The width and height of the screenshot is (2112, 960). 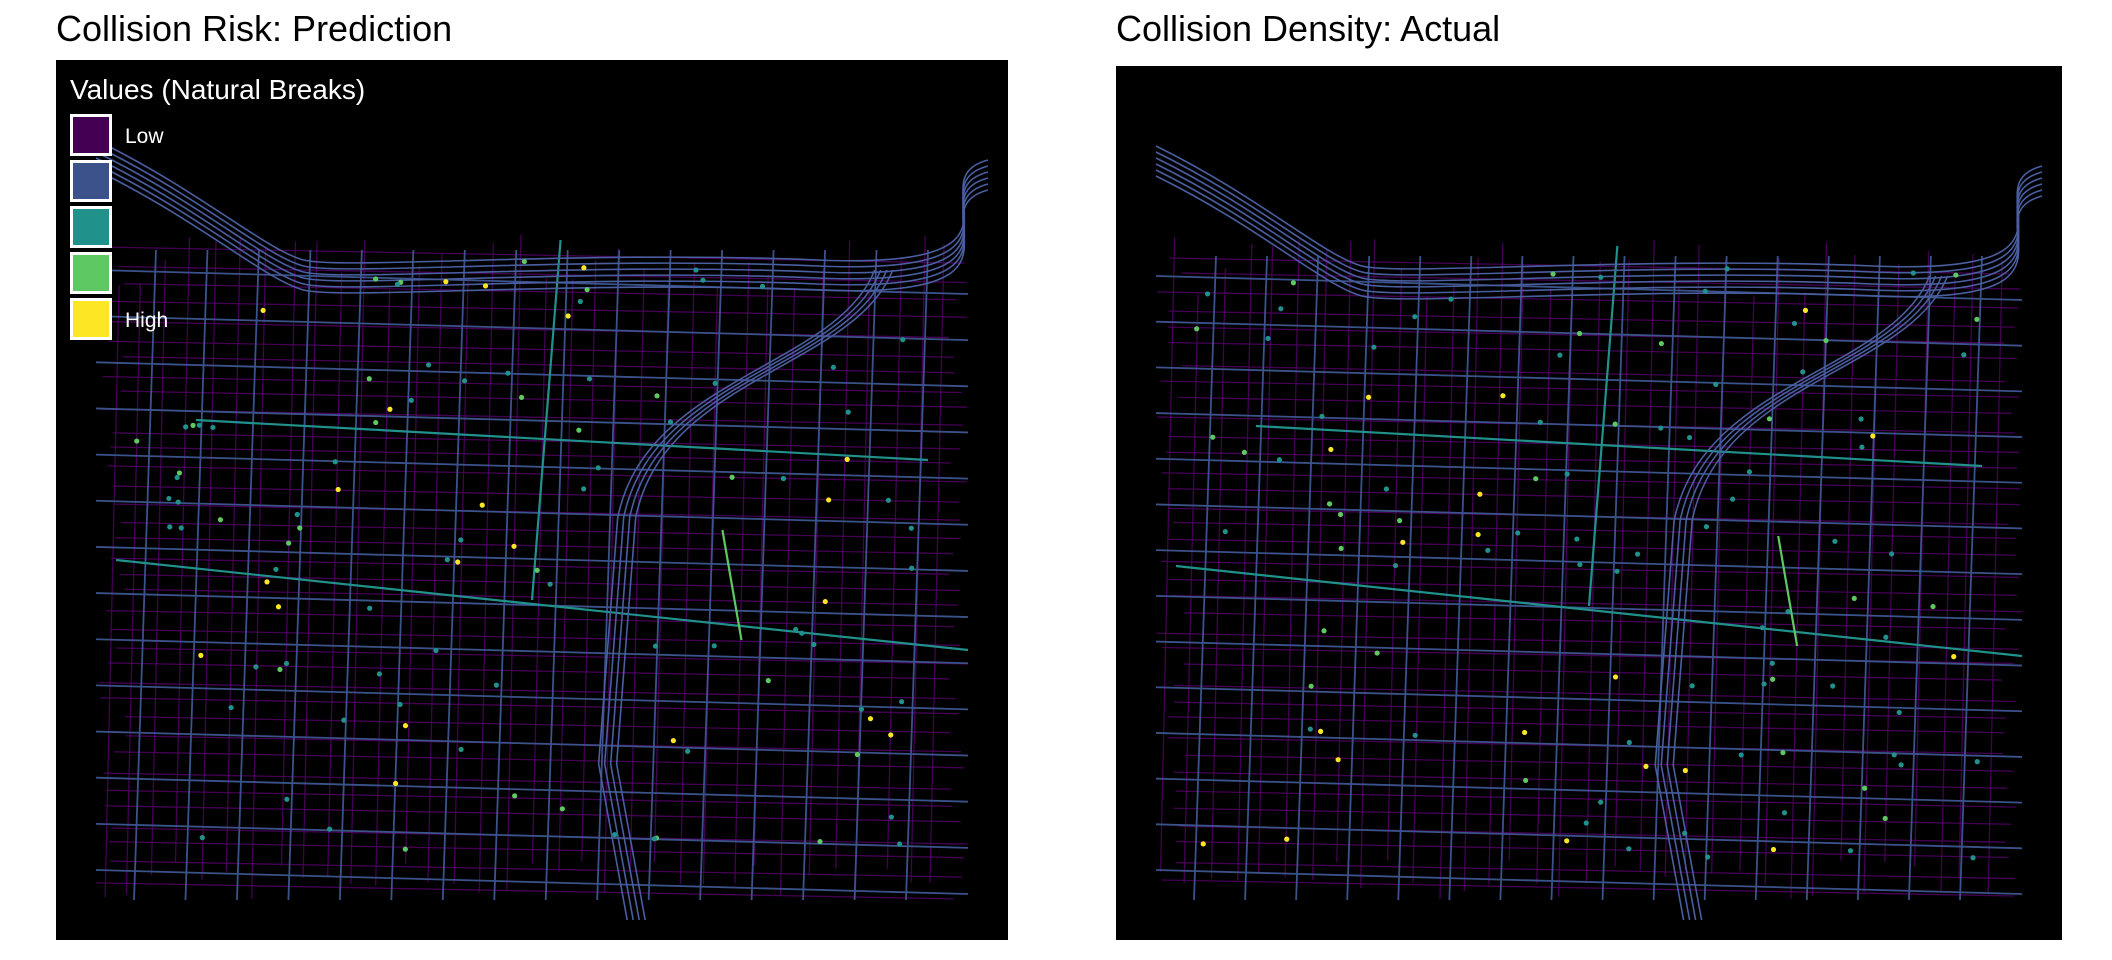 What do you see at coordinates (1308, 28) in the screenshot?
I see `right-panel-title: Collision Density: Actual` at bounding box center [1308, 28].